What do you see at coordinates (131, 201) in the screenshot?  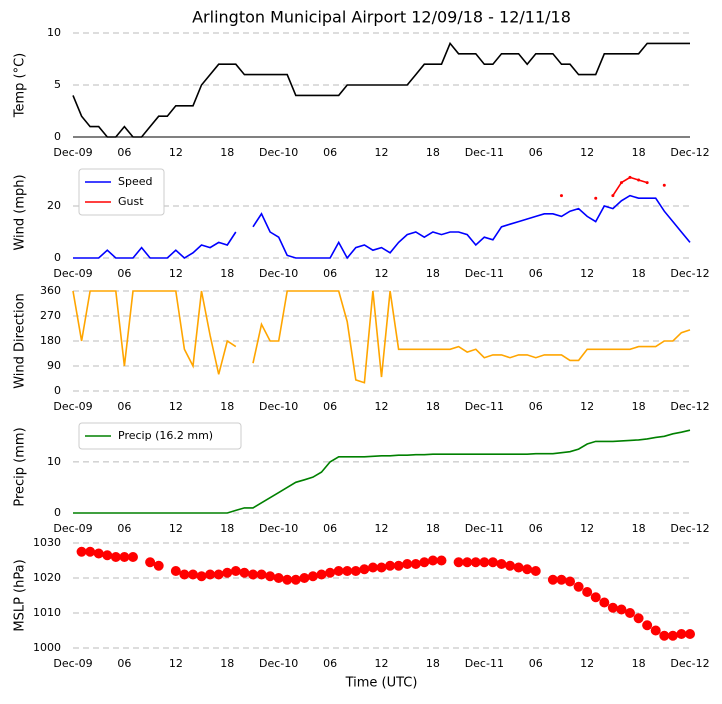 I see `legend-label: Gust` at bounding box center [131, 201].